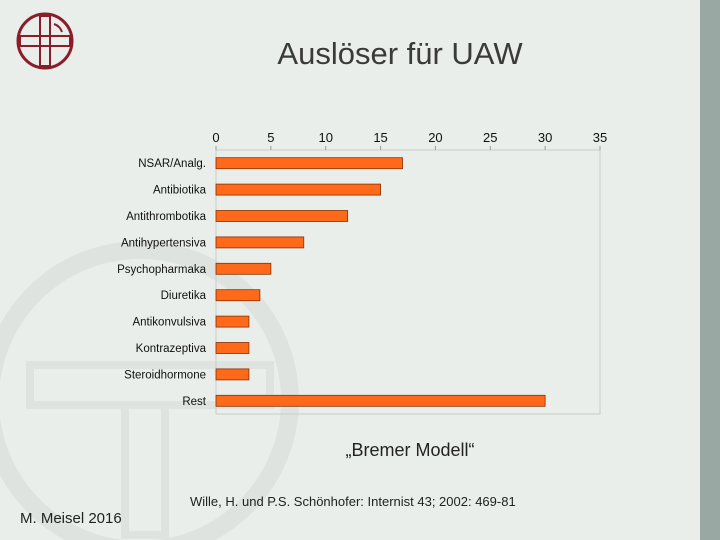 The height and width of the screenshot is (540, 720). What do you see at coordinates (545, 137) in the screenshot?
I see `x-tick-label: 30` at bounding box center [545, 137].